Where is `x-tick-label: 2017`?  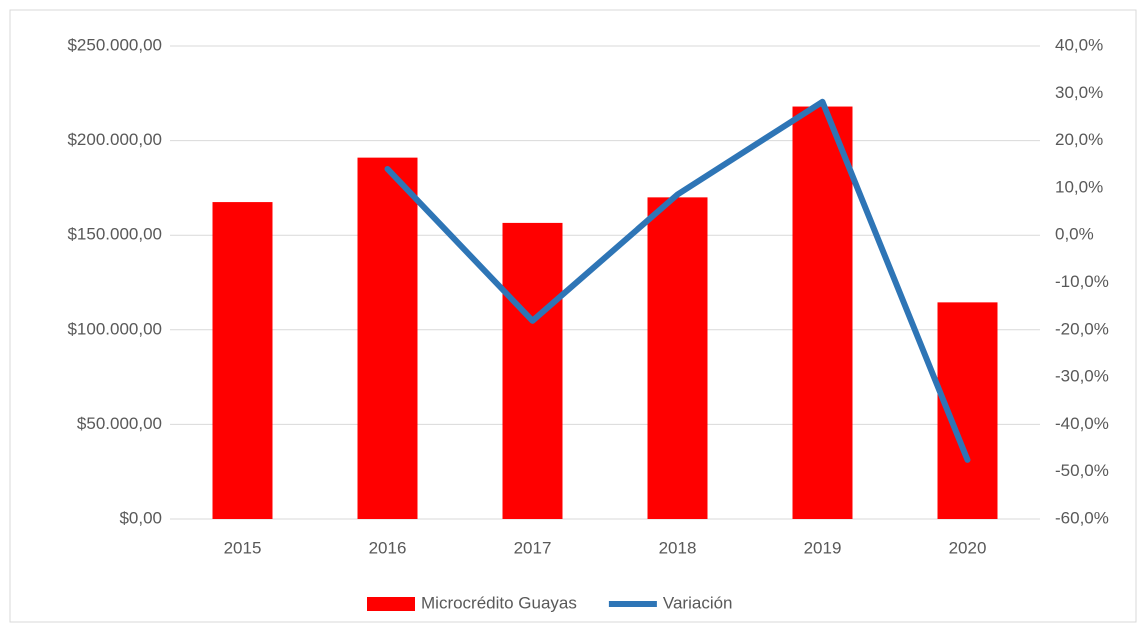 x-tick-label: 2017 is located at coordinates (533, 547).